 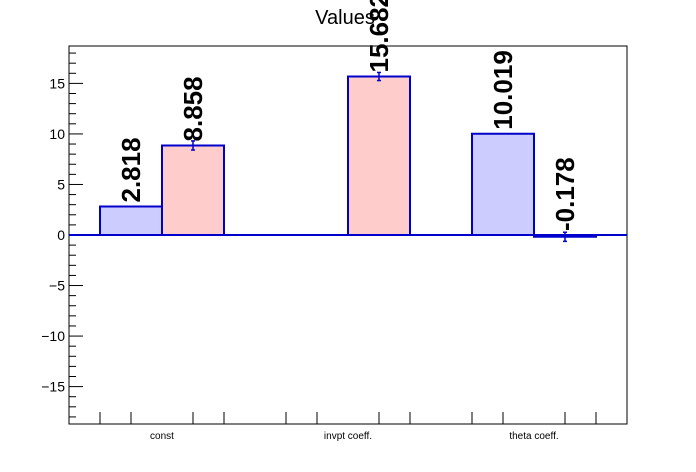 What do you see at coordinates (193, 108) in the screenshot?
I see `data-label: 8.858` at bounding box center [193, 108].